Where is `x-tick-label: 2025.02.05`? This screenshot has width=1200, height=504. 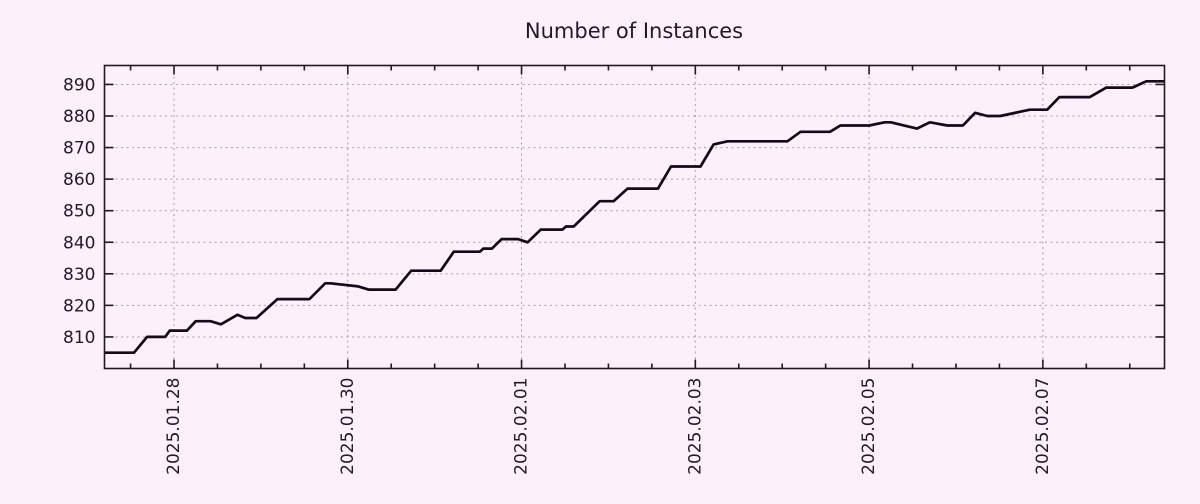 x-tick-label: 2025.02.05 is located at coordinates (869, 426).